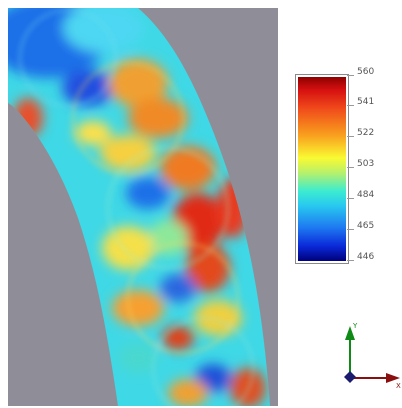 Image resolution: width=402 pixels, height=408 pixels. I want to click on z-axis-arrow, so click(350, 377).